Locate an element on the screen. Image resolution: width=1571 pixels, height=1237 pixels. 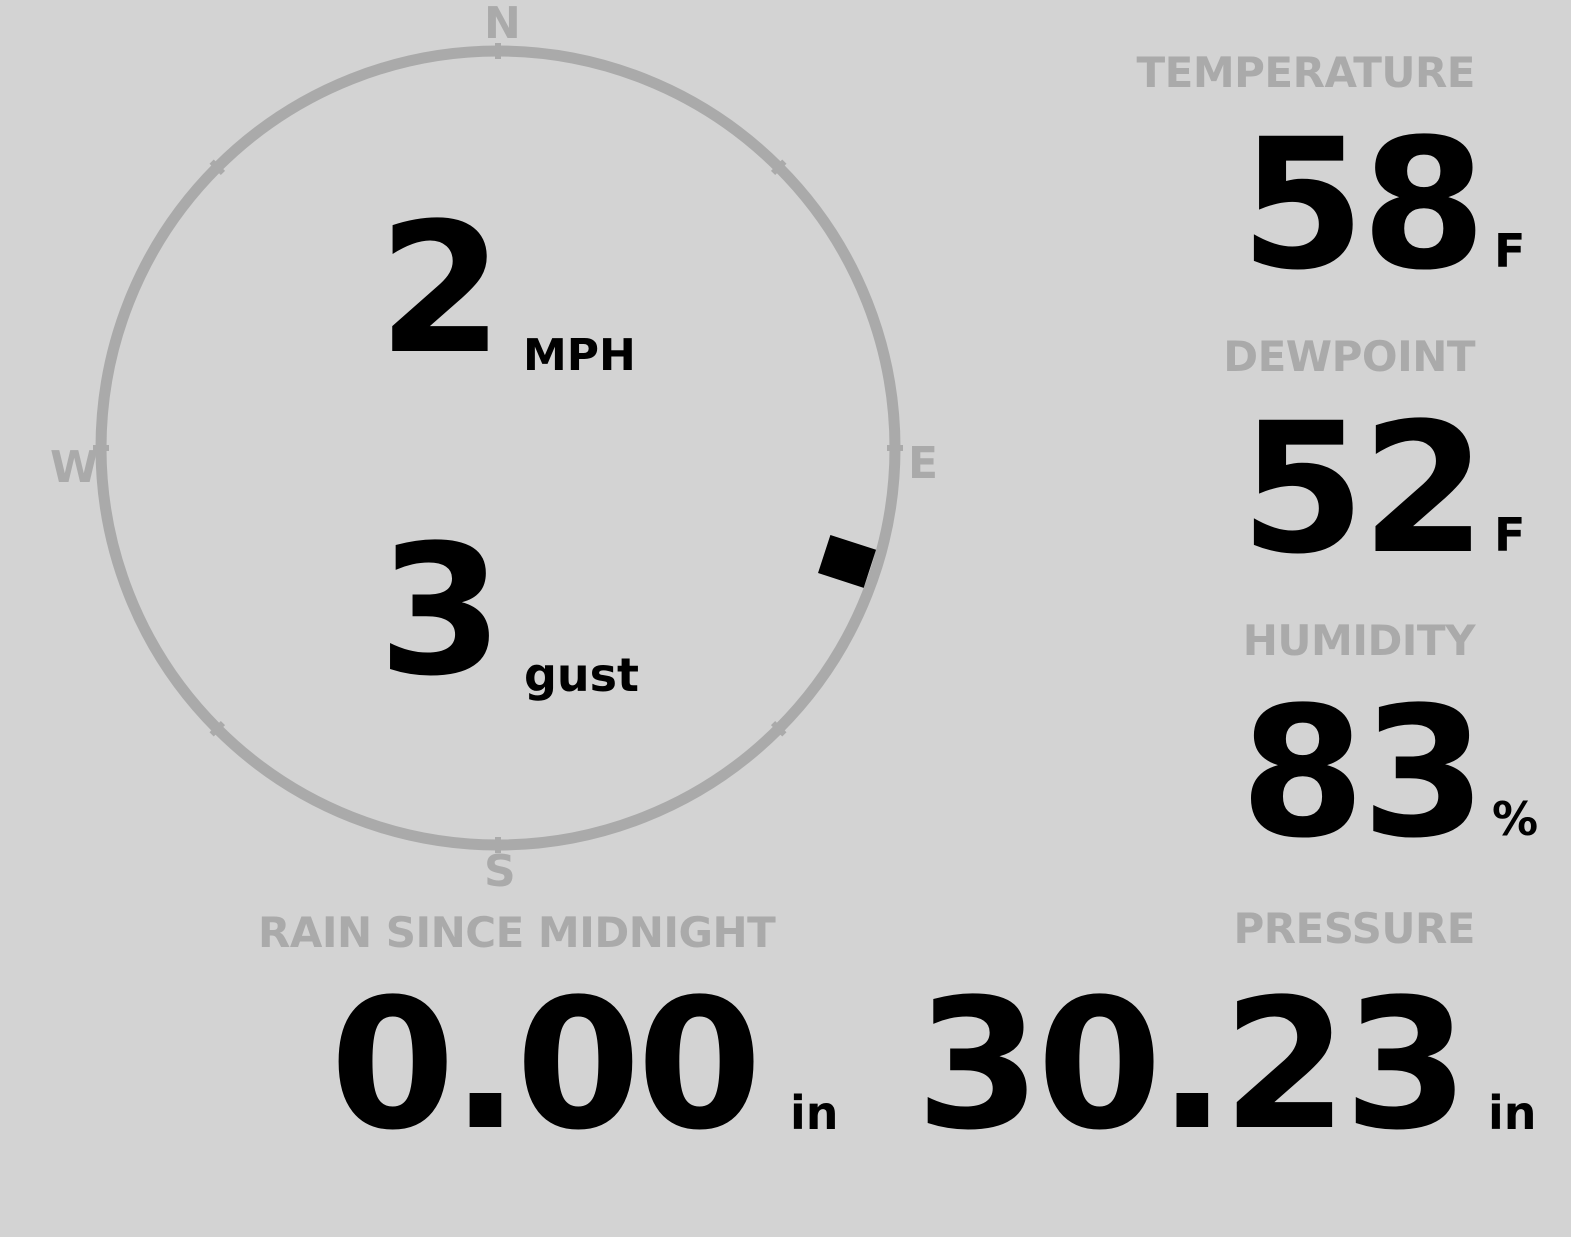
humidity-unit: % is located at coordinates (1515, 819).